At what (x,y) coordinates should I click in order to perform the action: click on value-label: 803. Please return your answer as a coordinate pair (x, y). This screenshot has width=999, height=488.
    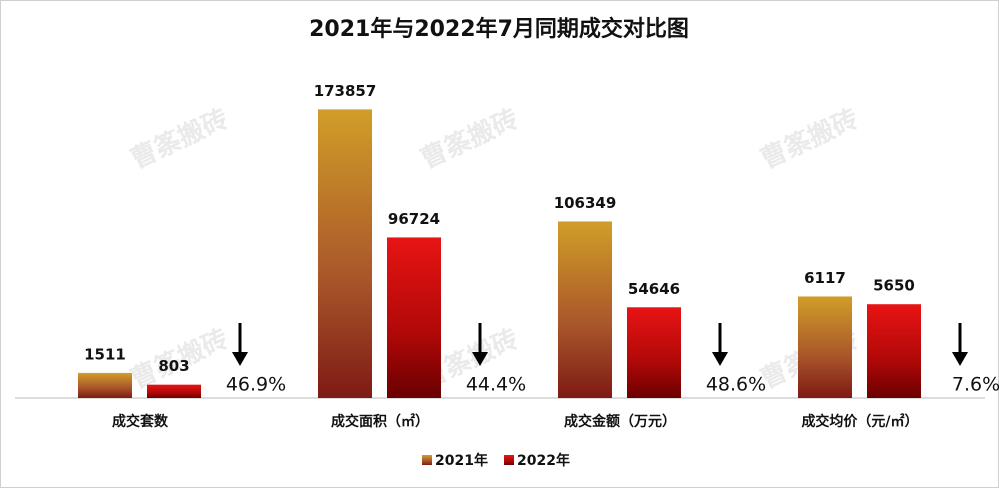
    Looking at the image, I should click on (173, 366).